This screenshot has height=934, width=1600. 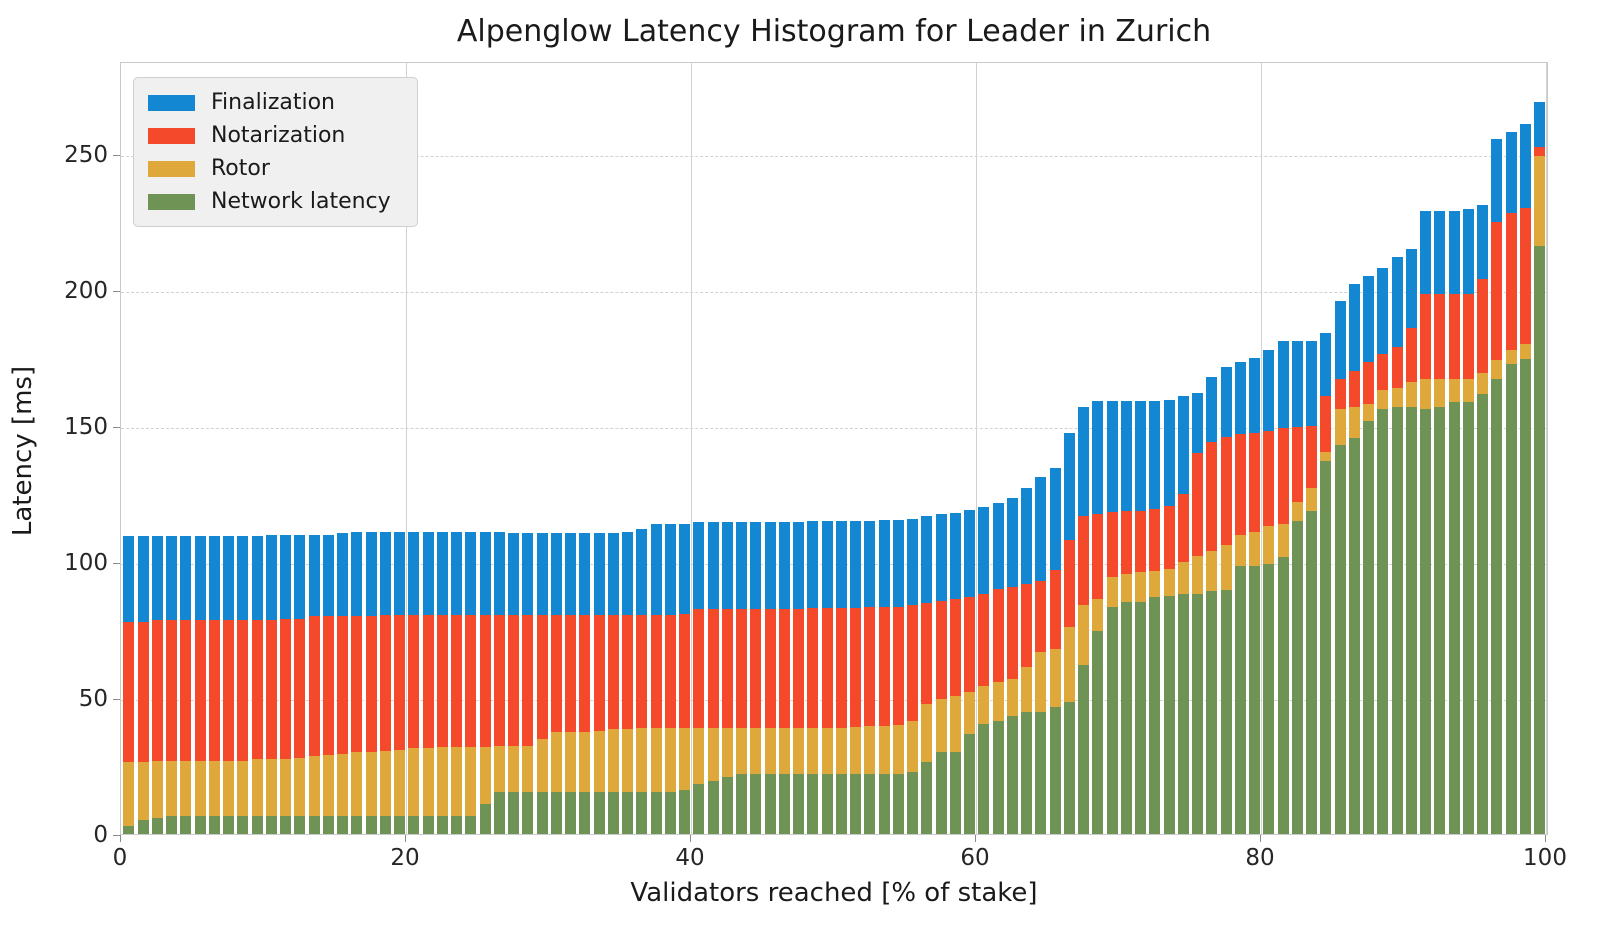 I want to click on y-tick-label: 0, so click(x=100, y=835).